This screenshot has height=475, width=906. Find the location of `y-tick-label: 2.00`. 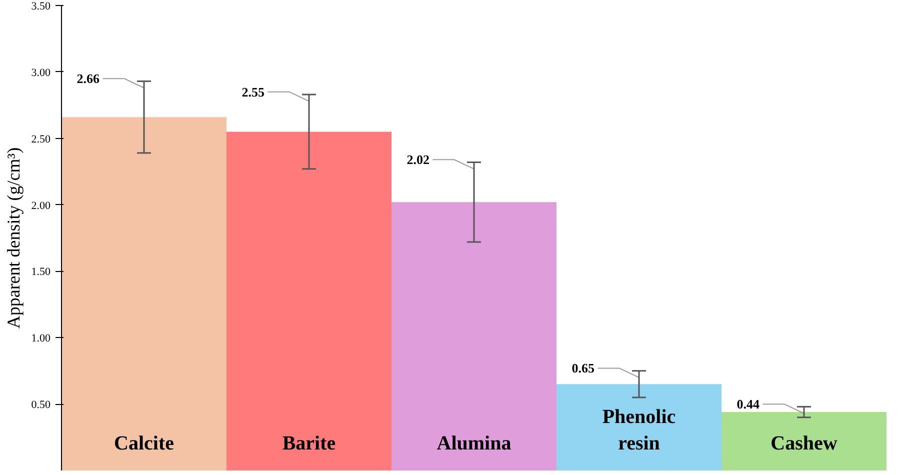

y-tick-label: 2.00 is located at coordinates (41, 206).